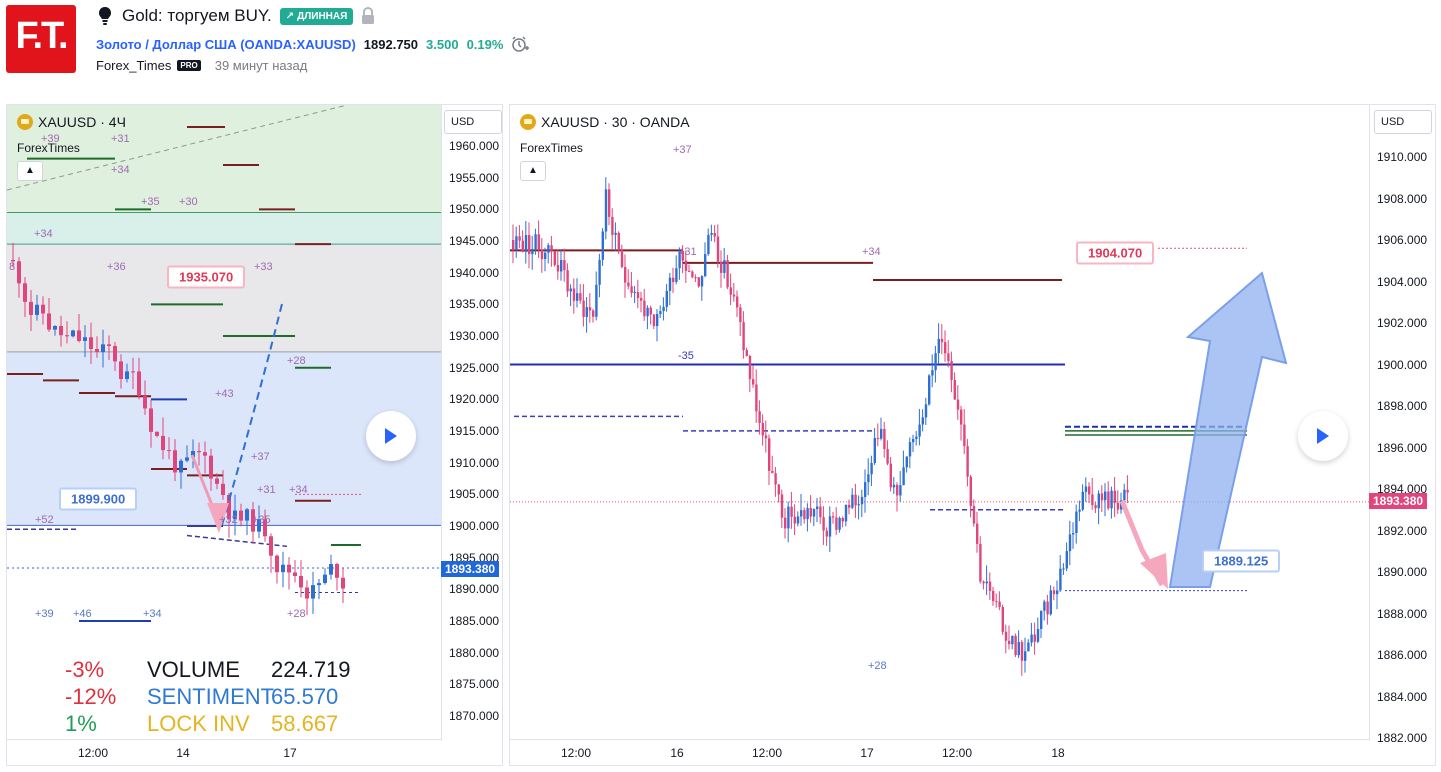  Describe the element at coordinates (686, 356) in the screenshot. I see `level-annotation: -35` at that location.